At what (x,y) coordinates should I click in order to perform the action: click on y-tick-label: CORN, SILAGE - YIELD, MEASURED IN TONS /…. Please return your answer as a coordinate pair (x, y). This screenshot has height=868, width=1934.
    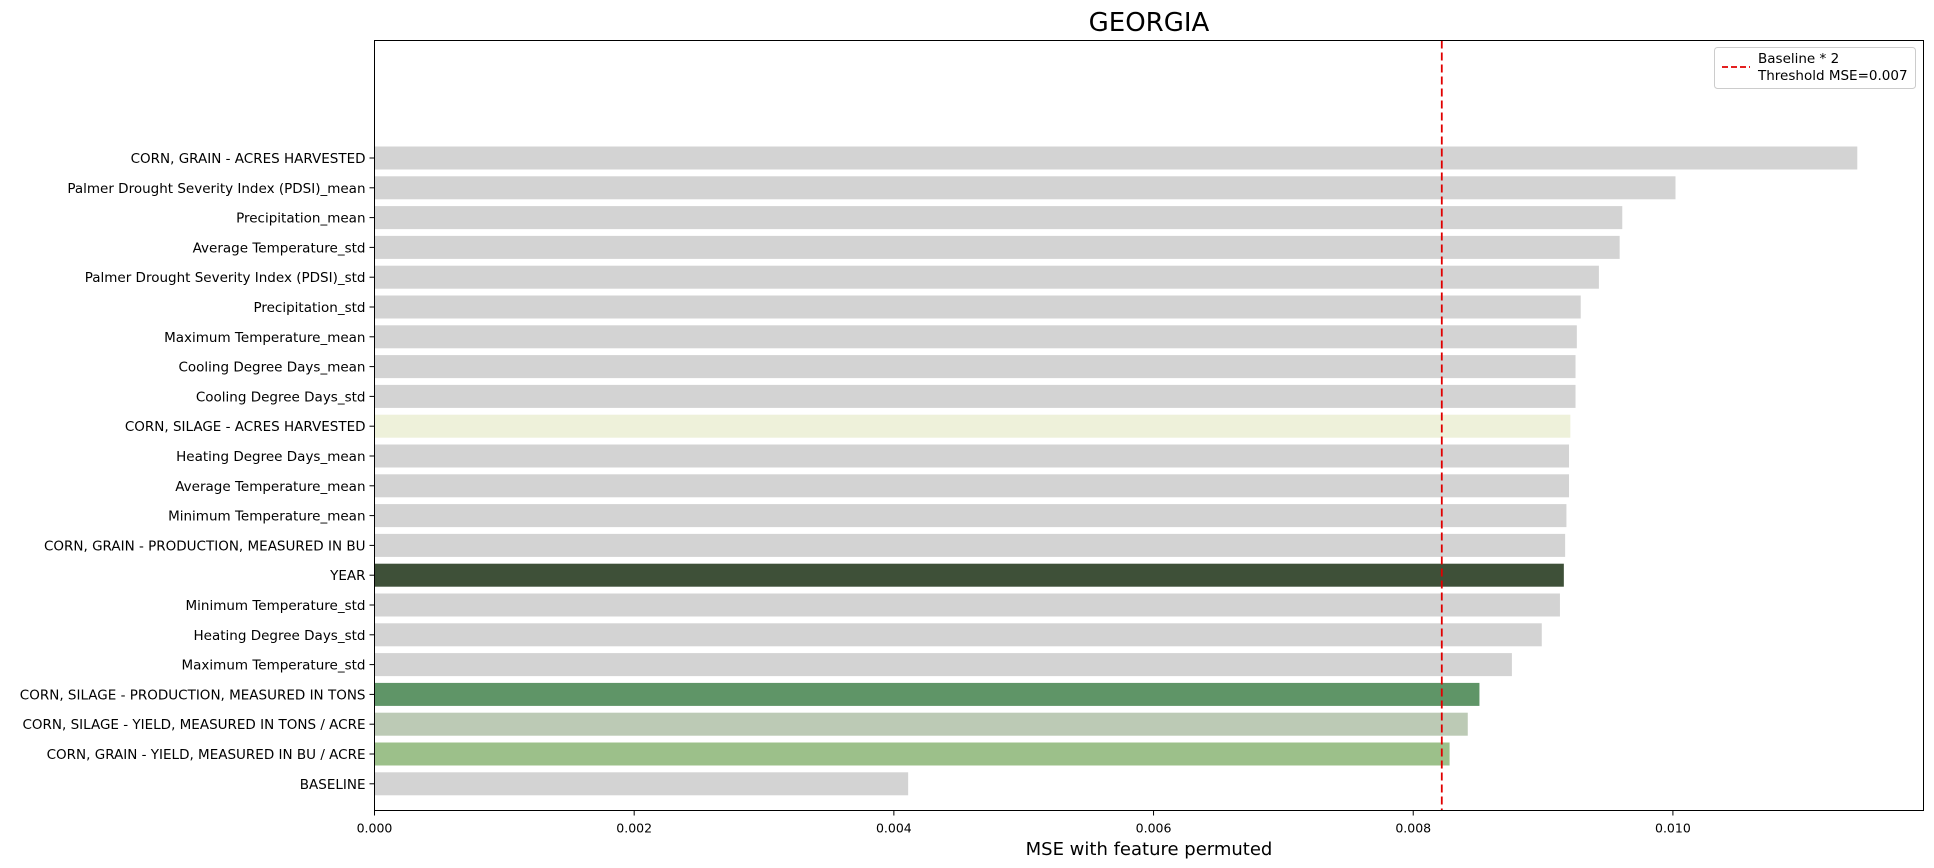
    Looking at the image, I should click on (193, 725).